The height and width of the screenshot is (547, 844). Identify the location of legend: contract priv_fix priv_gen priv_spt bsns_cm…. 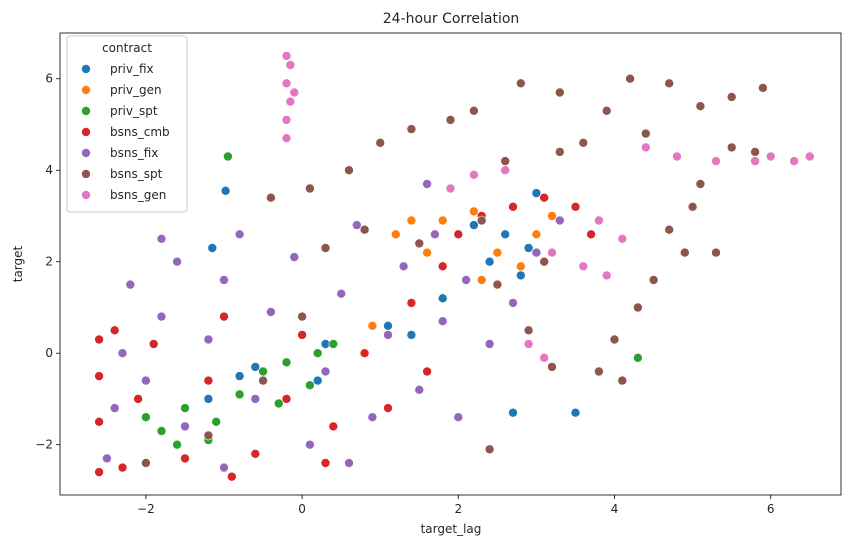
(127, 124).